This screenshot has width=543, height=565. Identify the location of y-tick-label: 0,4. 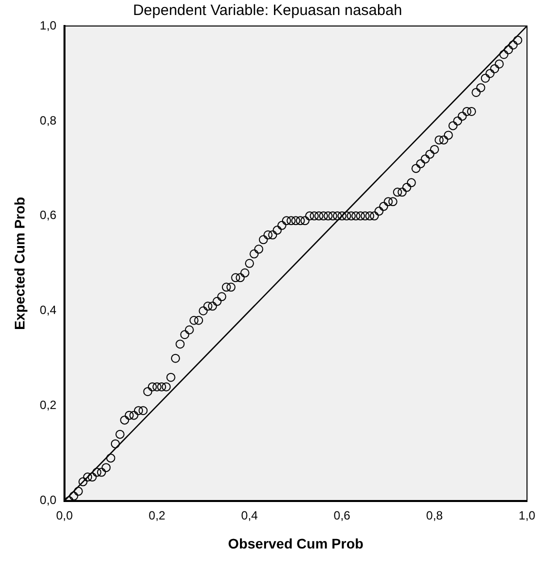
(48, 310).